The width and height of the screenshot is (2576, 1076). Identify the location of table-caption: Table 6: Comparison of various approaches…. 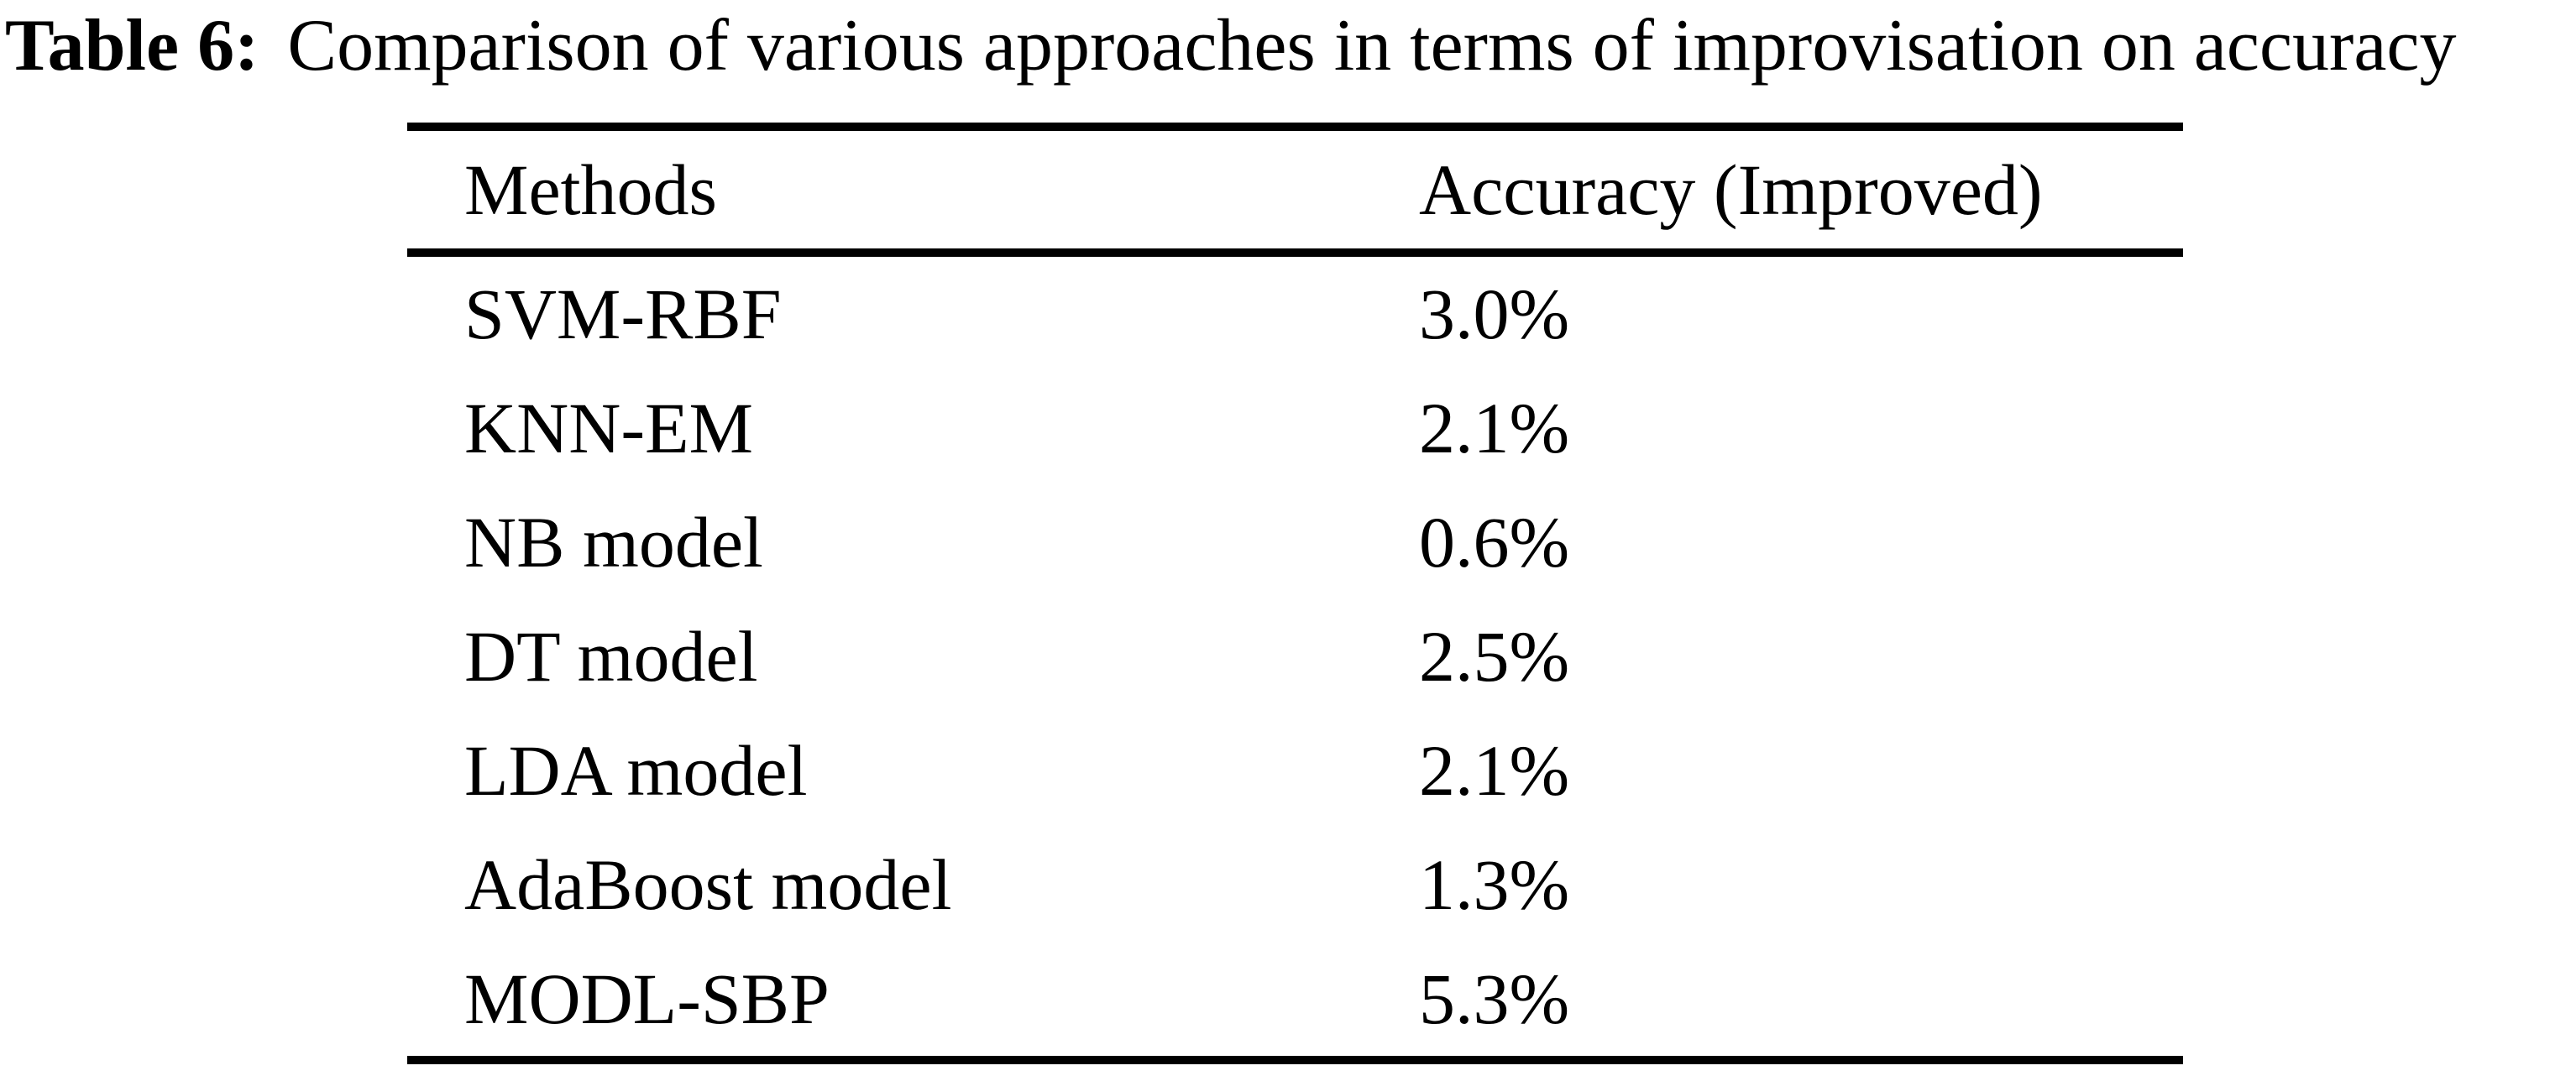
(1230, 45).